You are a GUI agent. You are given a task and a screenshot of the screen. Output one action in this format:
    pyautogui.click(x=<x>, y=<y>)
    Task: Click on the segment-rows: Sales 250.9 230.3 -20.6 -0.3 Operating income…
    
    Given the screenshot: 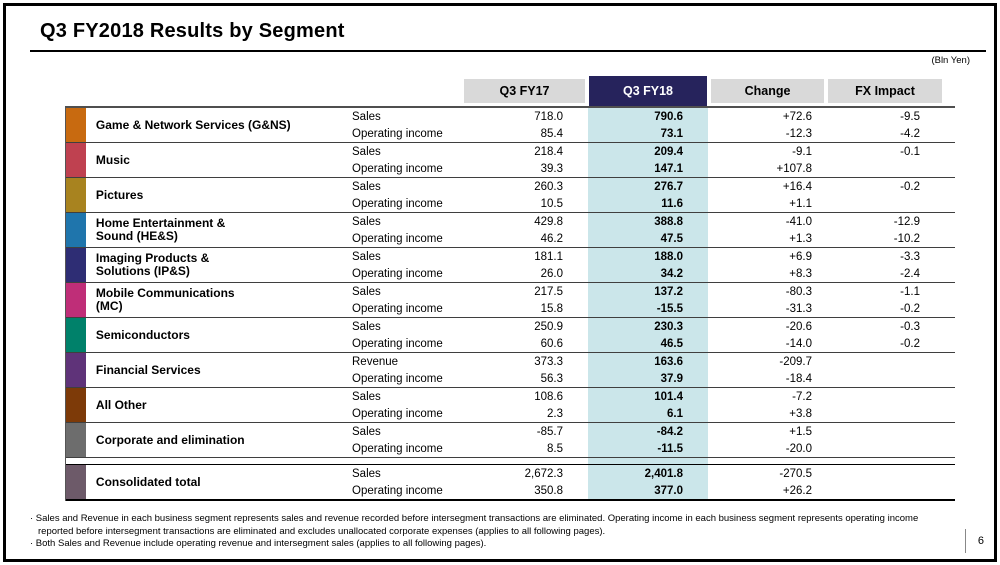 What is the action you would take?
    pyautogui.click(x=651, y=335)
    